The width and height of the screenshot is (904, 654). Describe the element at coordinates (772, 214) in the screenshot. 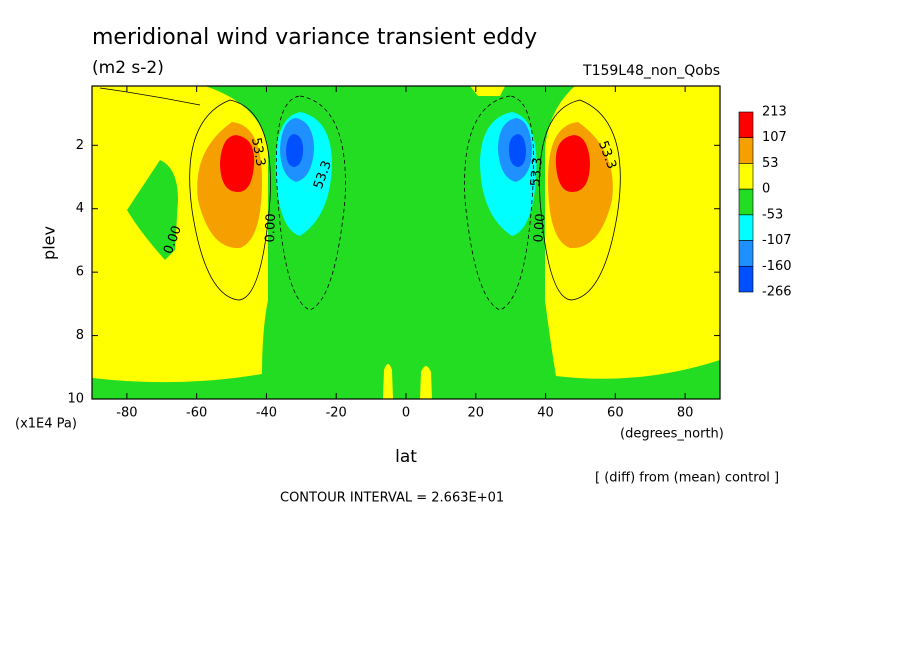

I see `colorbar-label: -53` at that location.